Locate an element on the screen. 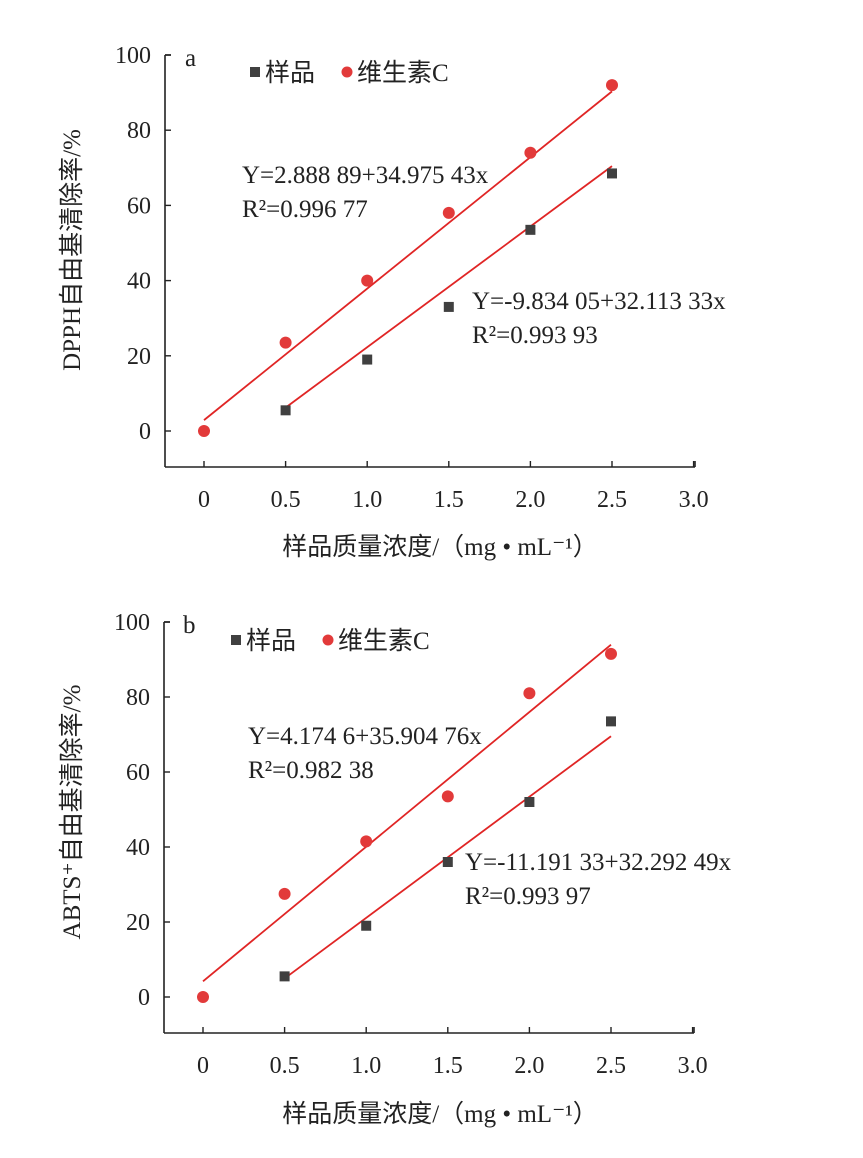 This screenshot has height=1158, width=863. fit-equation: Y=-9.834 05+32.113 33x is located at coordinates (599, 301).